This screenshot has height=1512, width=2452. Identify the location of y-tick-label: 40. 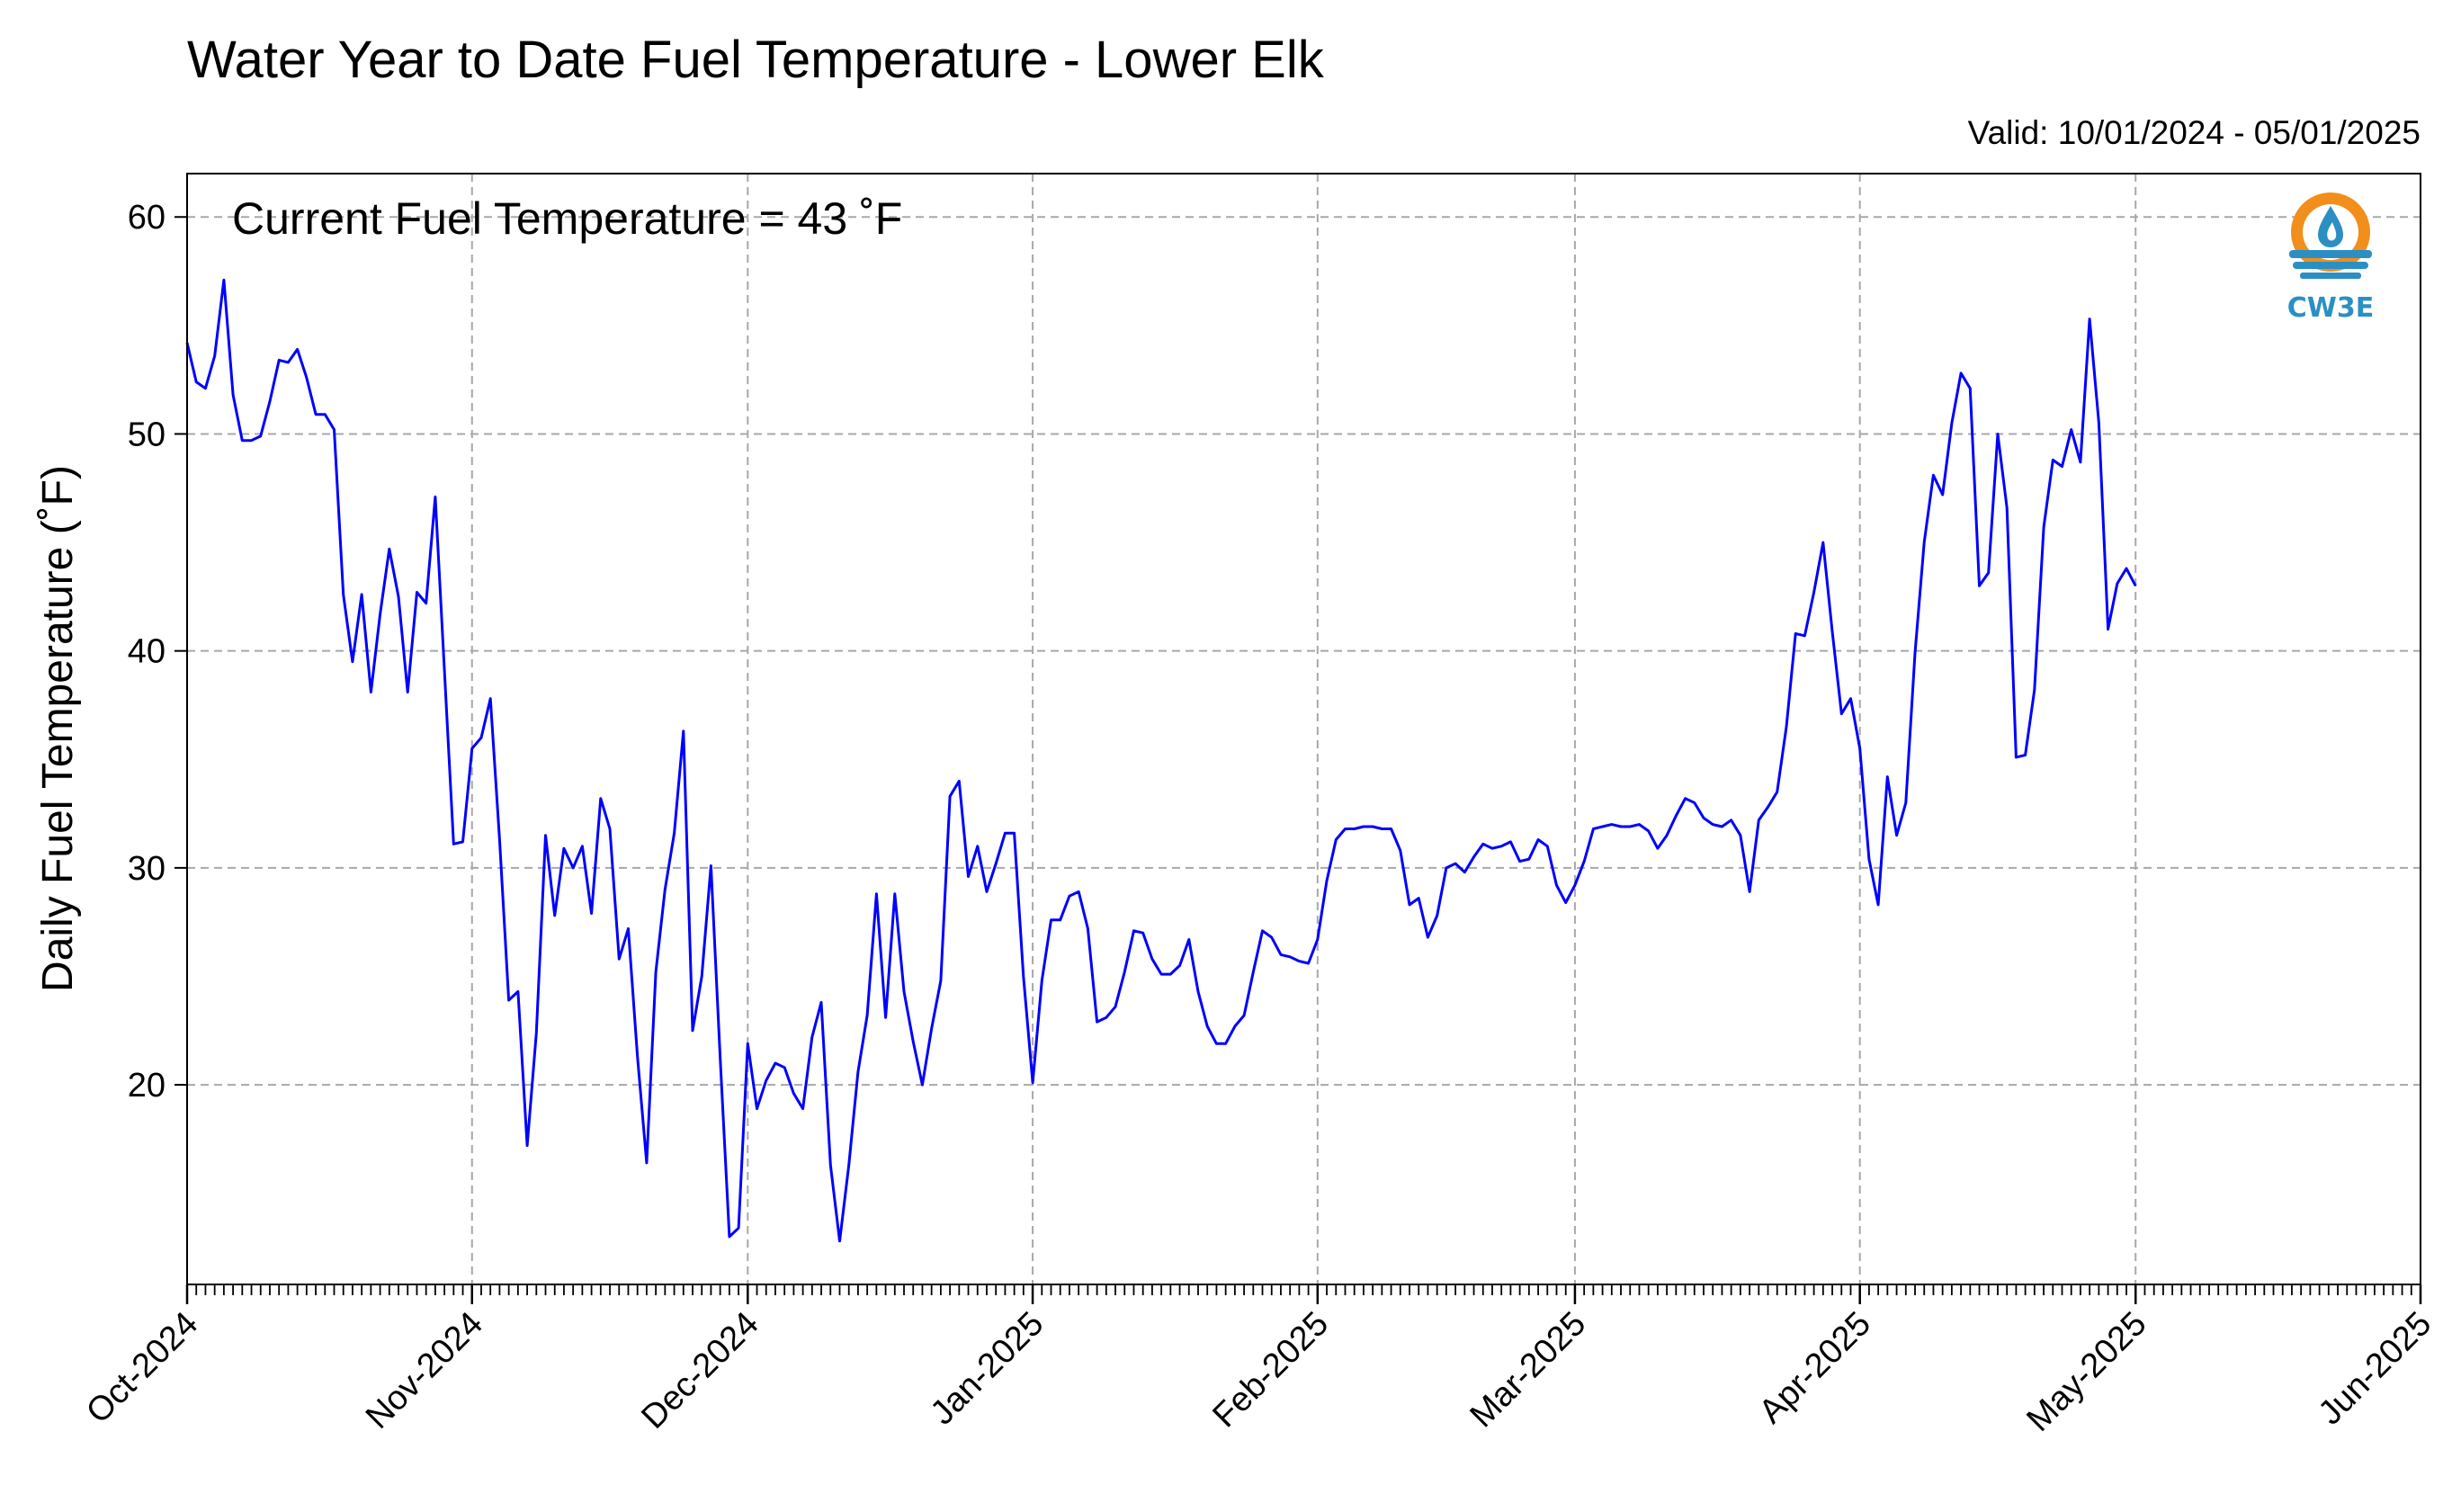
(147, 652).